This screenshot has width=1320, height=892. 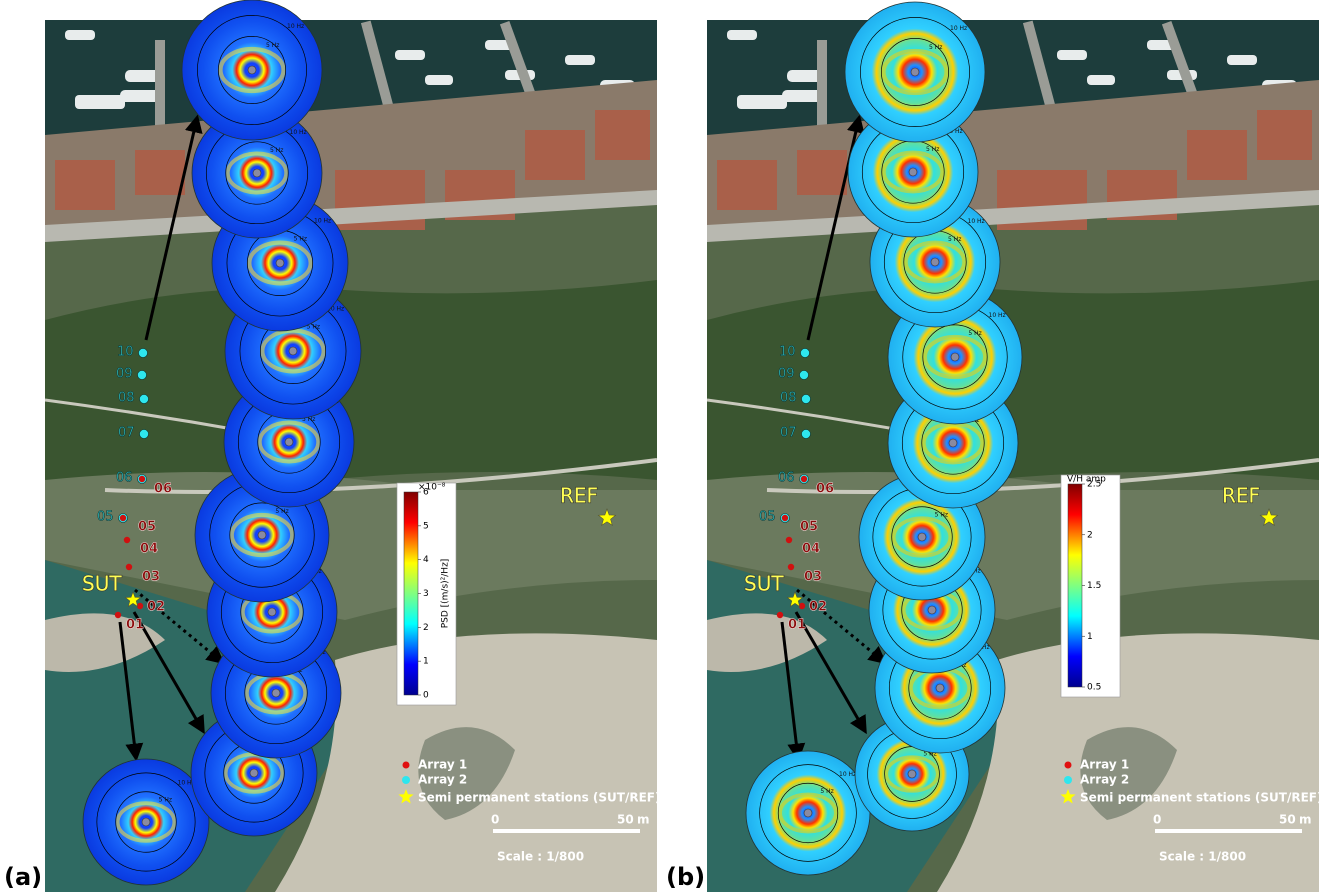 What do you see at coordinates (625, 820) in the screenshot?
I see `scale-end: 50` at bounding box center [625, 820].